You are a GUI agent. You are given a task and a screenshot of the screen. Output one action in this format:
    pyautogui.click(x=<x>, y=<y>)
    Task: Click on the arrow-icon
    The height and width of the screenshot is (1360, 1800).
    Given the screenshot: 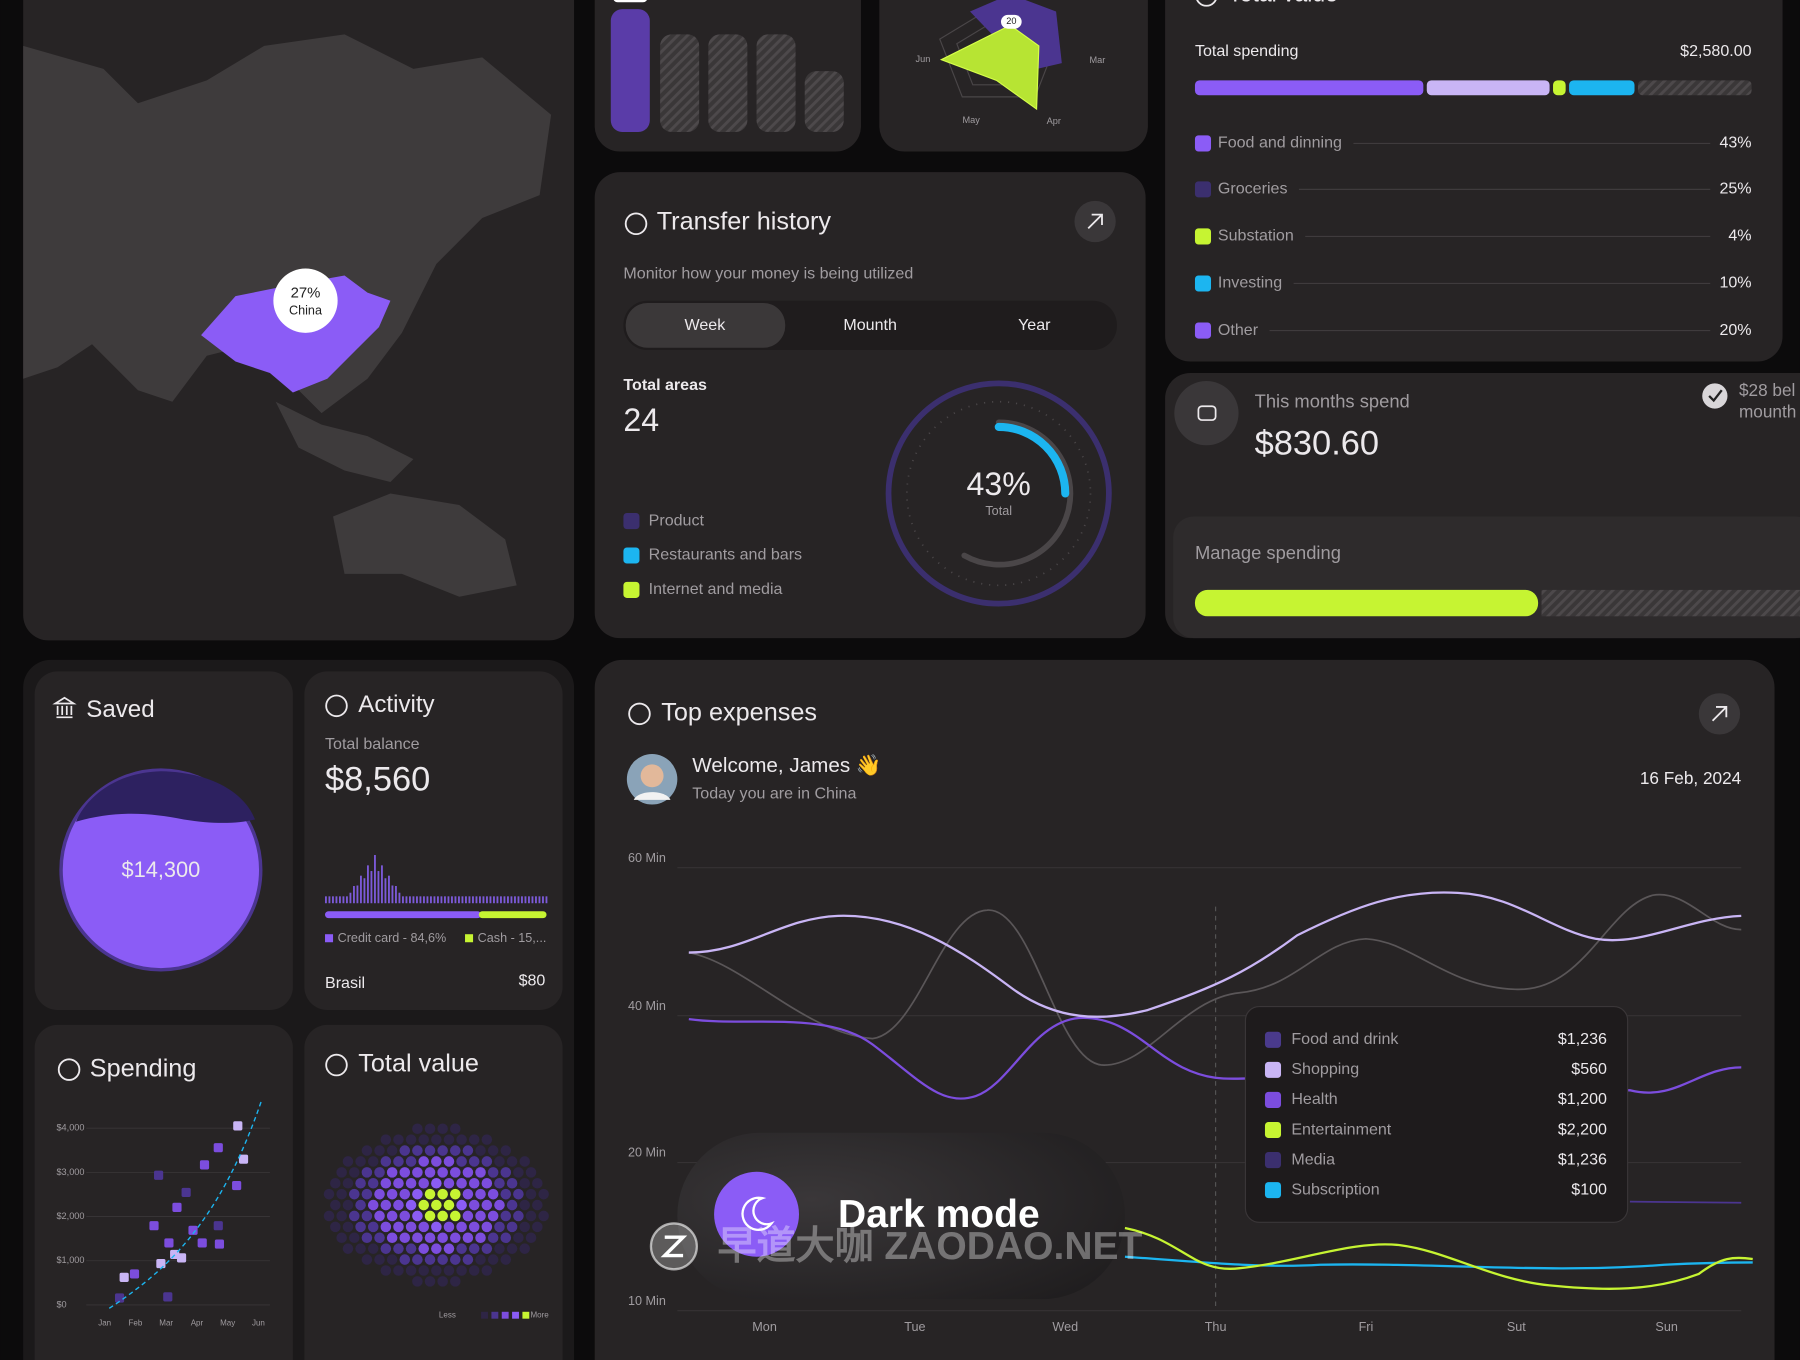 What is the action you would take?
    pyautogui.click(x=1719, y=714)
    